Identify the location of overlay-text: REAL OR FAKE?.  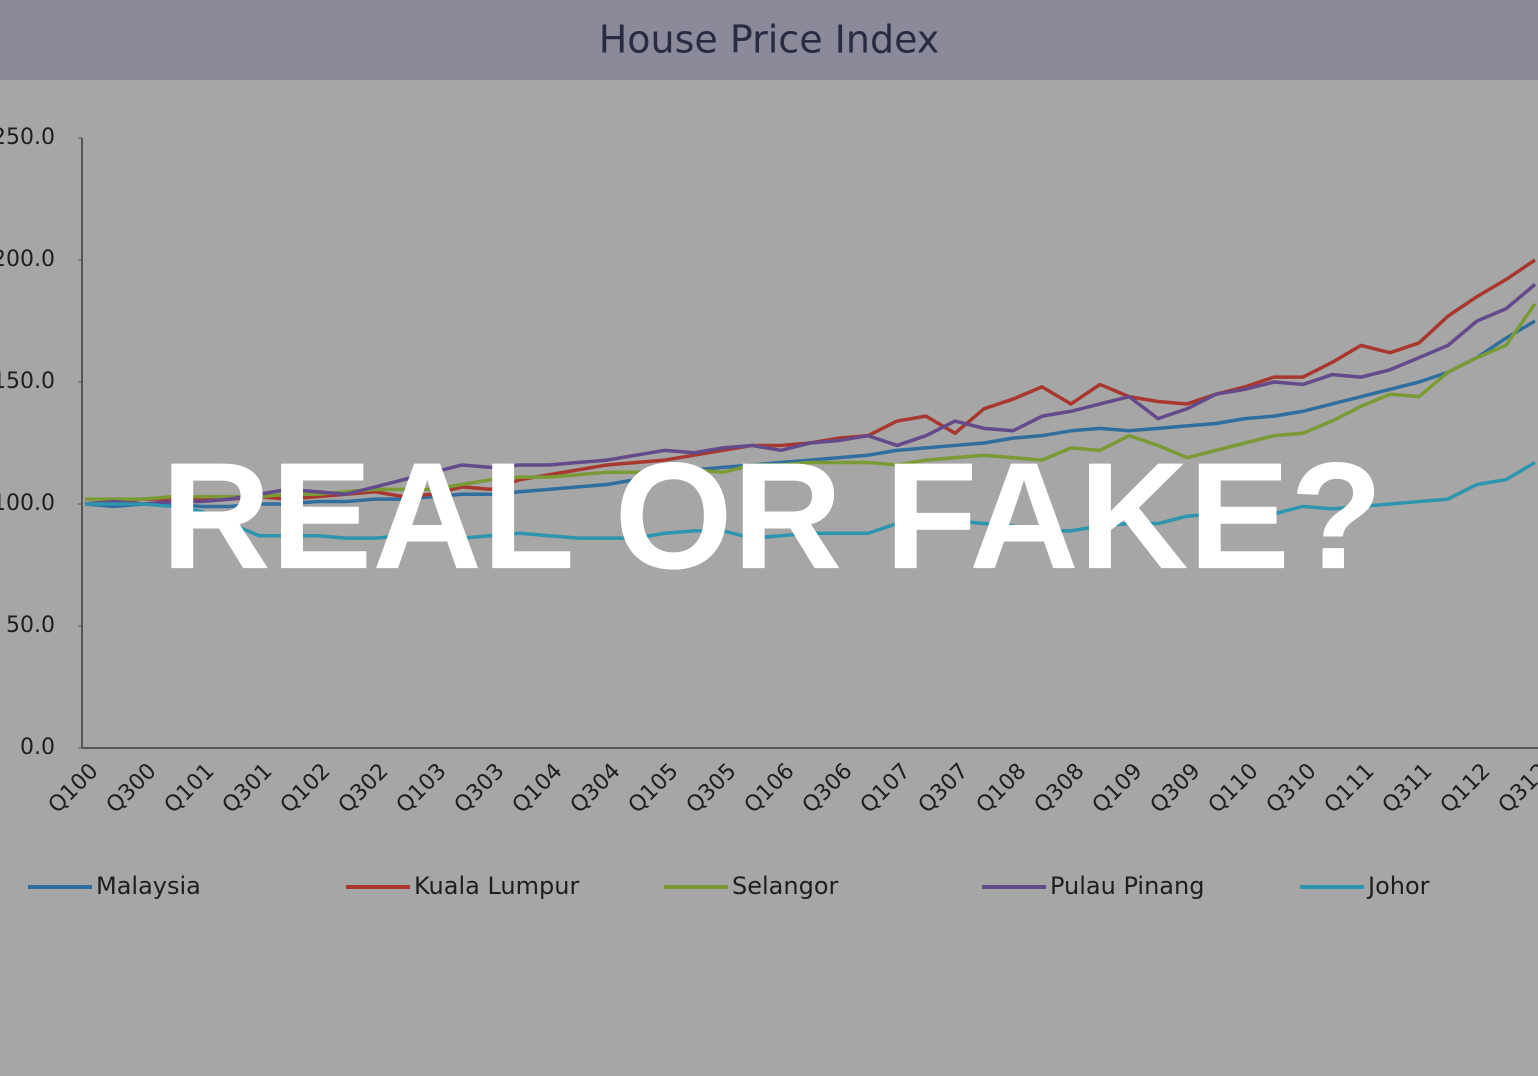
(772, 516).